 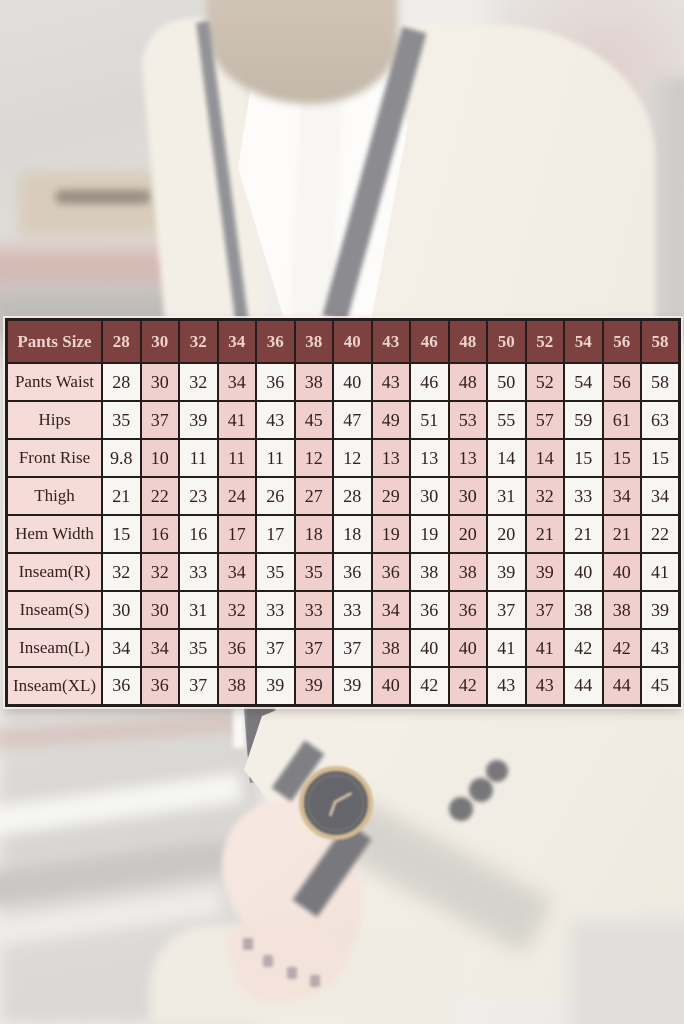 What do you see at coordinates (544, 420) in the screenshot?
I see `size-cell: 57` at bounding box center [544, 420].